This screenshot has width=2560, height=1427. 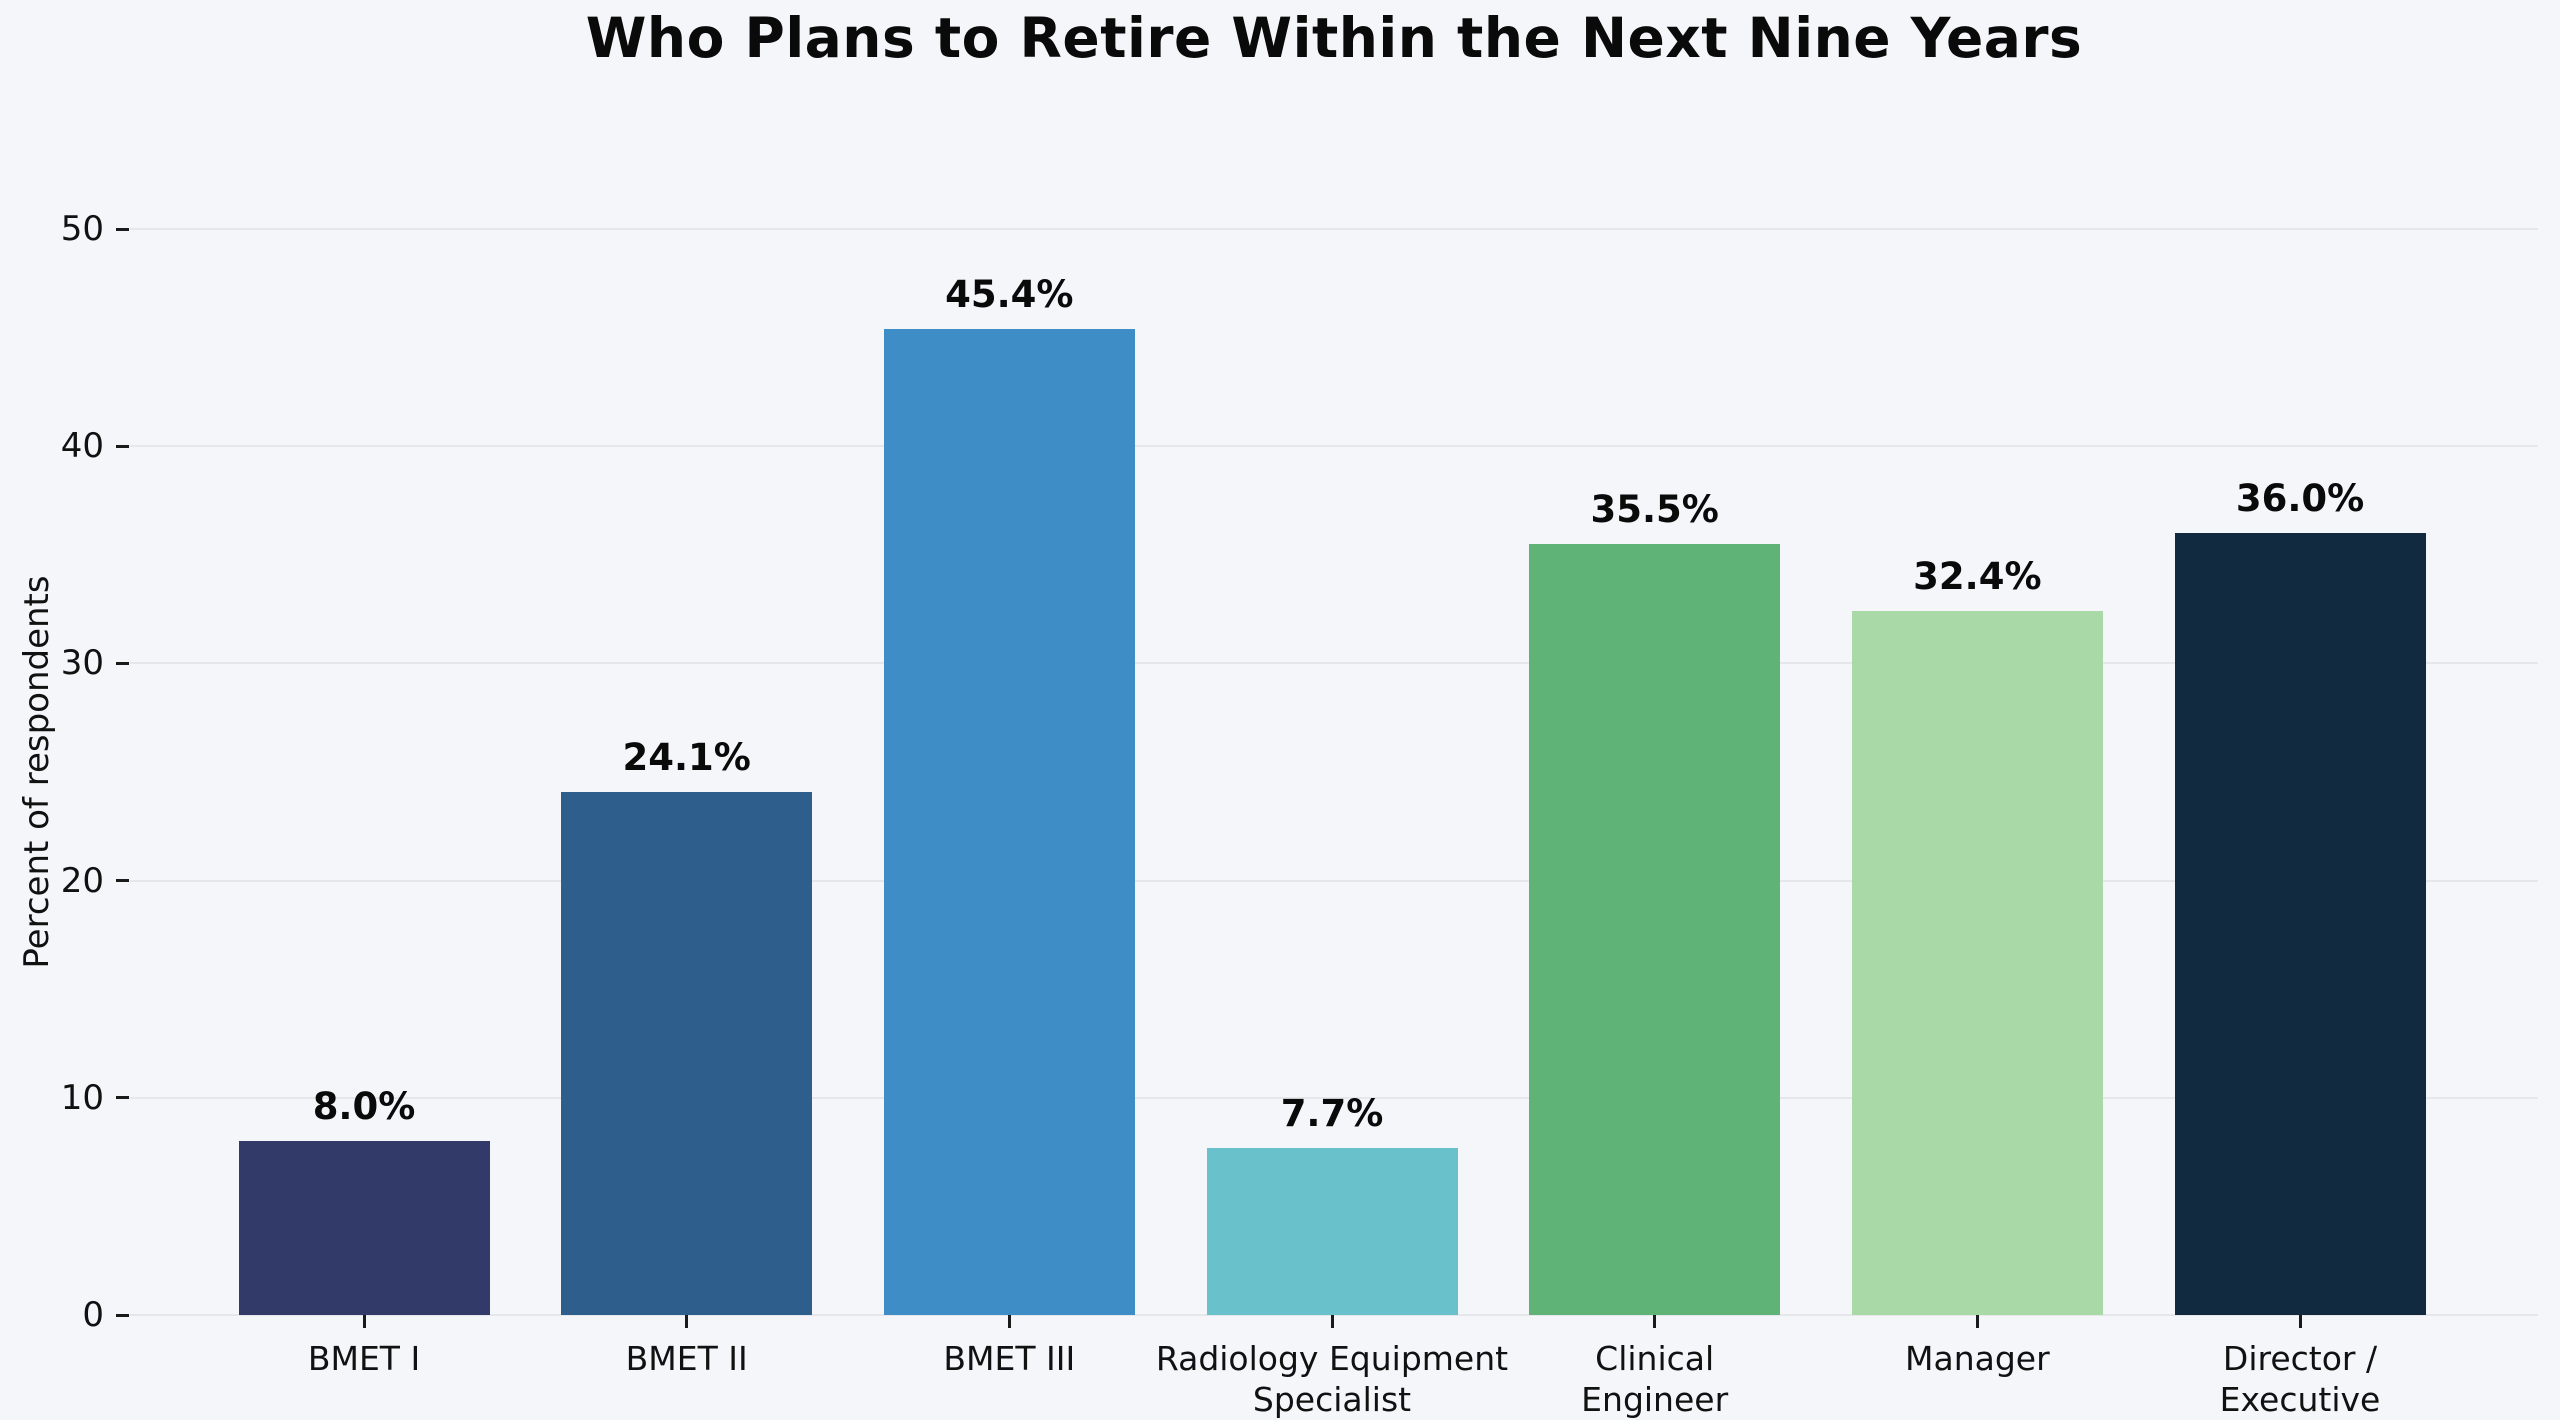 What do you see at coordinates (1009, 294) in the screenshot?
I see `value-label-bmet-iii: 45.4%` at bounding box center [1009, 294].